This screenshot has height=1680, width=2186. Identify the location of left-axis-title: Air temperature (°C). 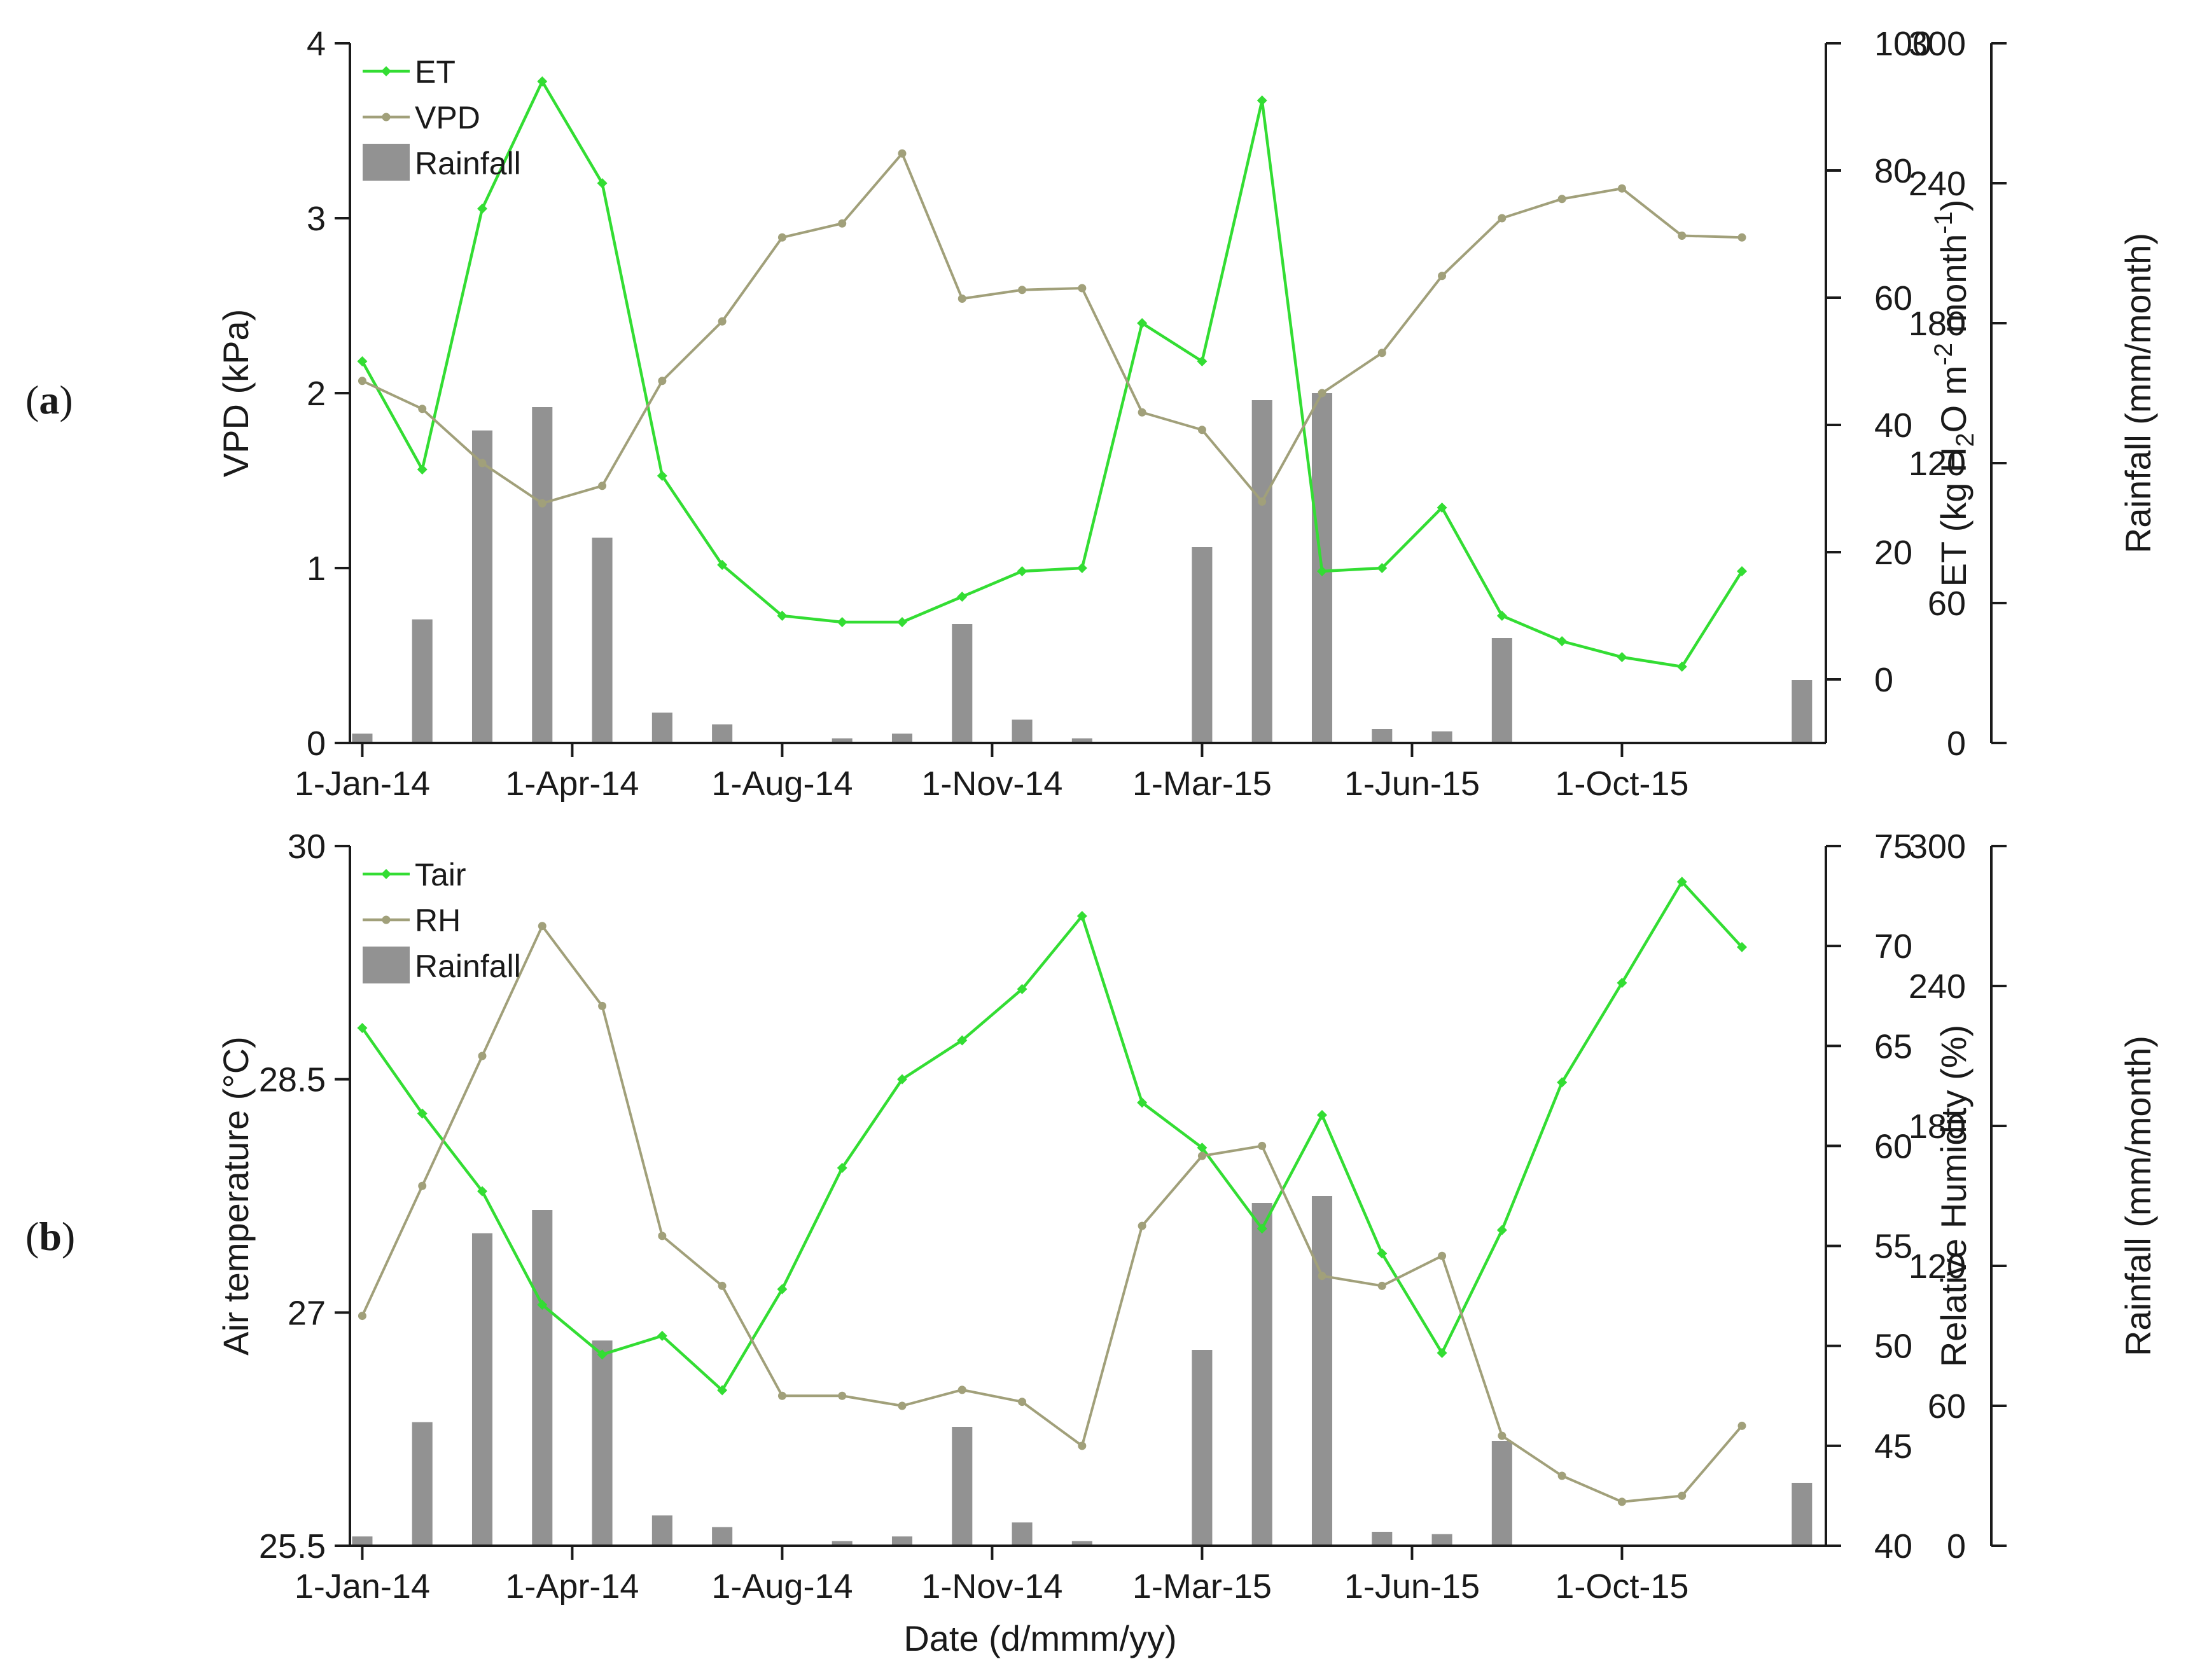
(236, 1196).